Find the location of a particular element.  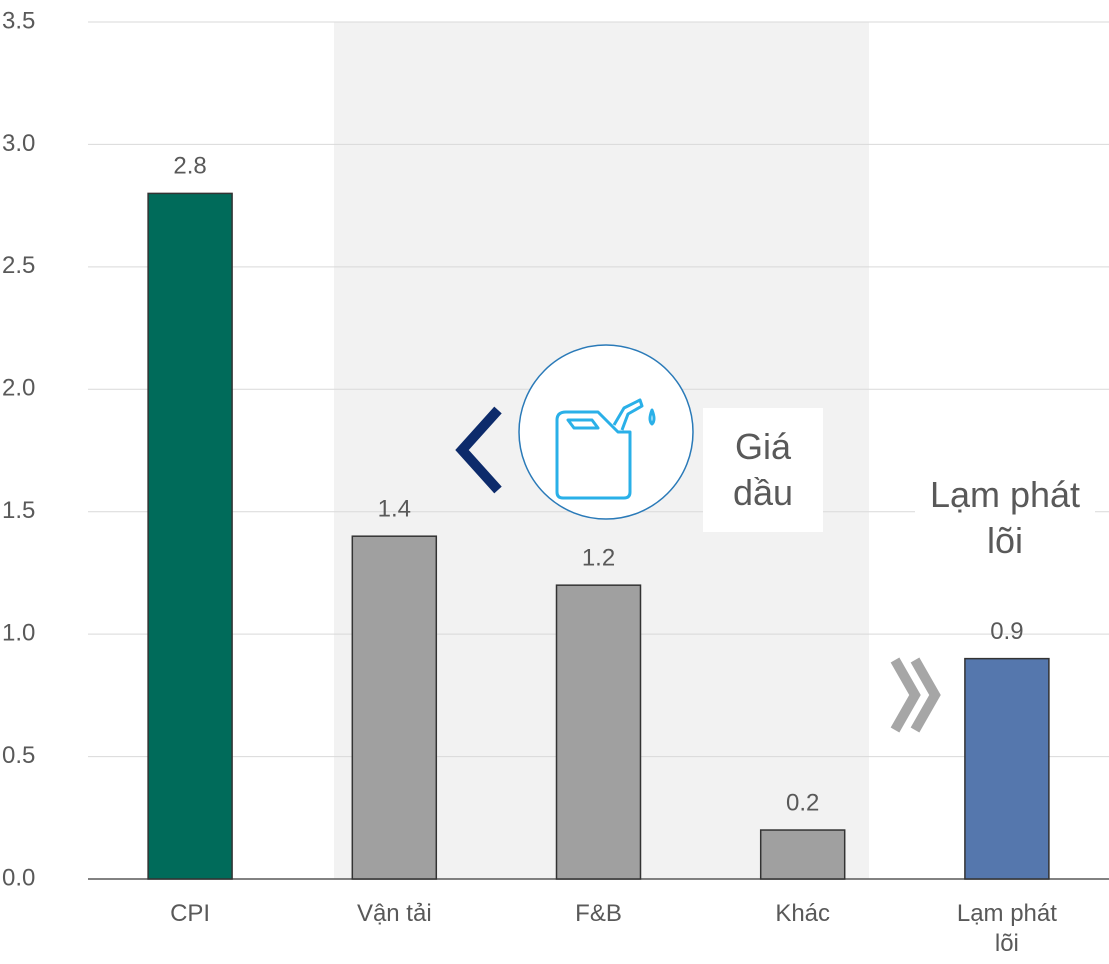

x-tick-label: Khác is located at coordinates (803, 913).